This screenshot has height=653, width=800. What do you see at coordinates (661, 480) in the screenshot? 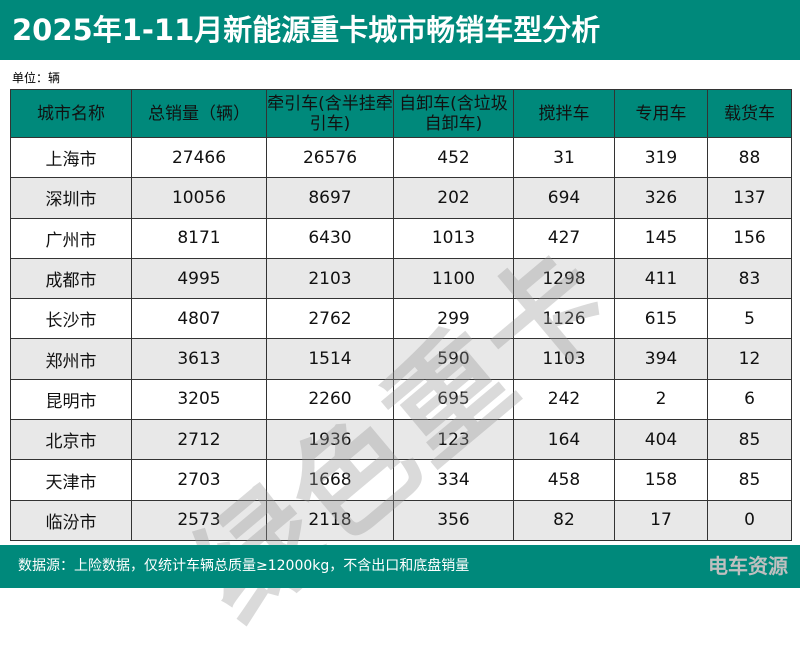
I see `value-cell: 158` at bounding box center [661, 480].